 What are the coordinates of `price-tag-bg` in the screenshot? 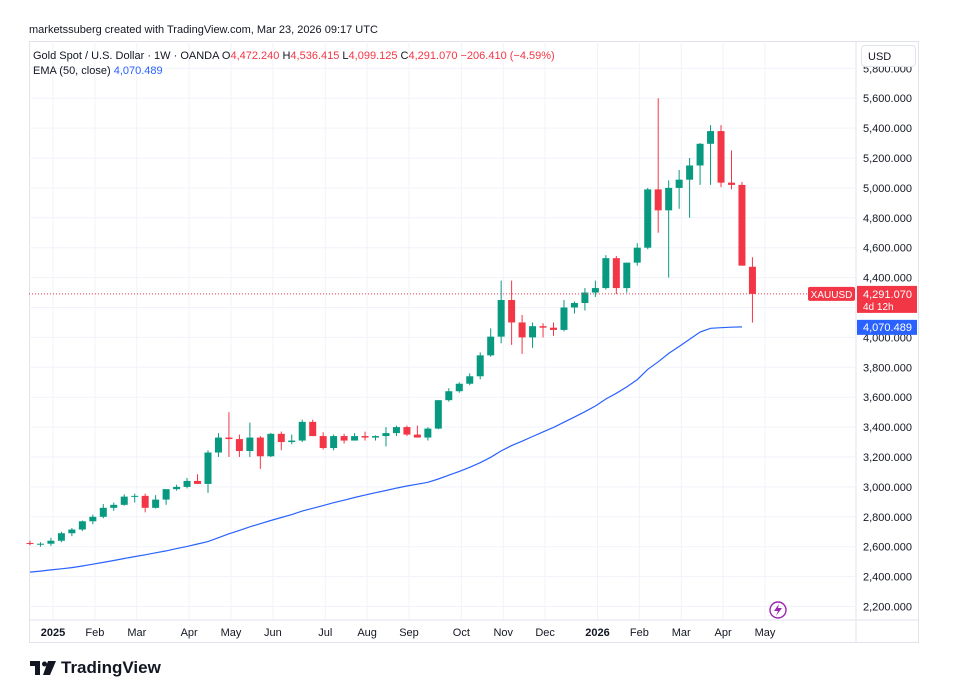 It's located at (887, 299).